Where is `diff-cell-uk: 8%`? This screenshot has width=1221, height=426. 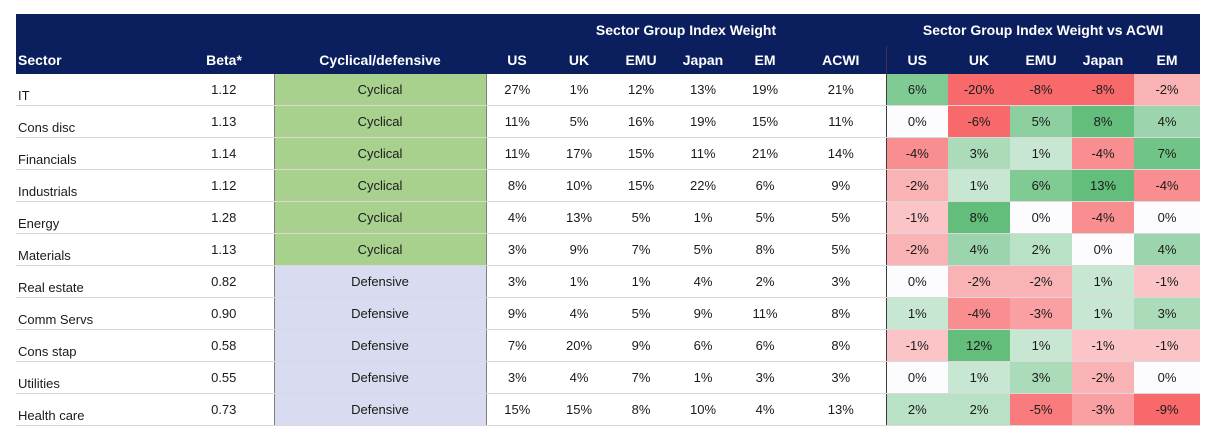
diff-cell-uk: 8% is located at coordinates (979, 217).